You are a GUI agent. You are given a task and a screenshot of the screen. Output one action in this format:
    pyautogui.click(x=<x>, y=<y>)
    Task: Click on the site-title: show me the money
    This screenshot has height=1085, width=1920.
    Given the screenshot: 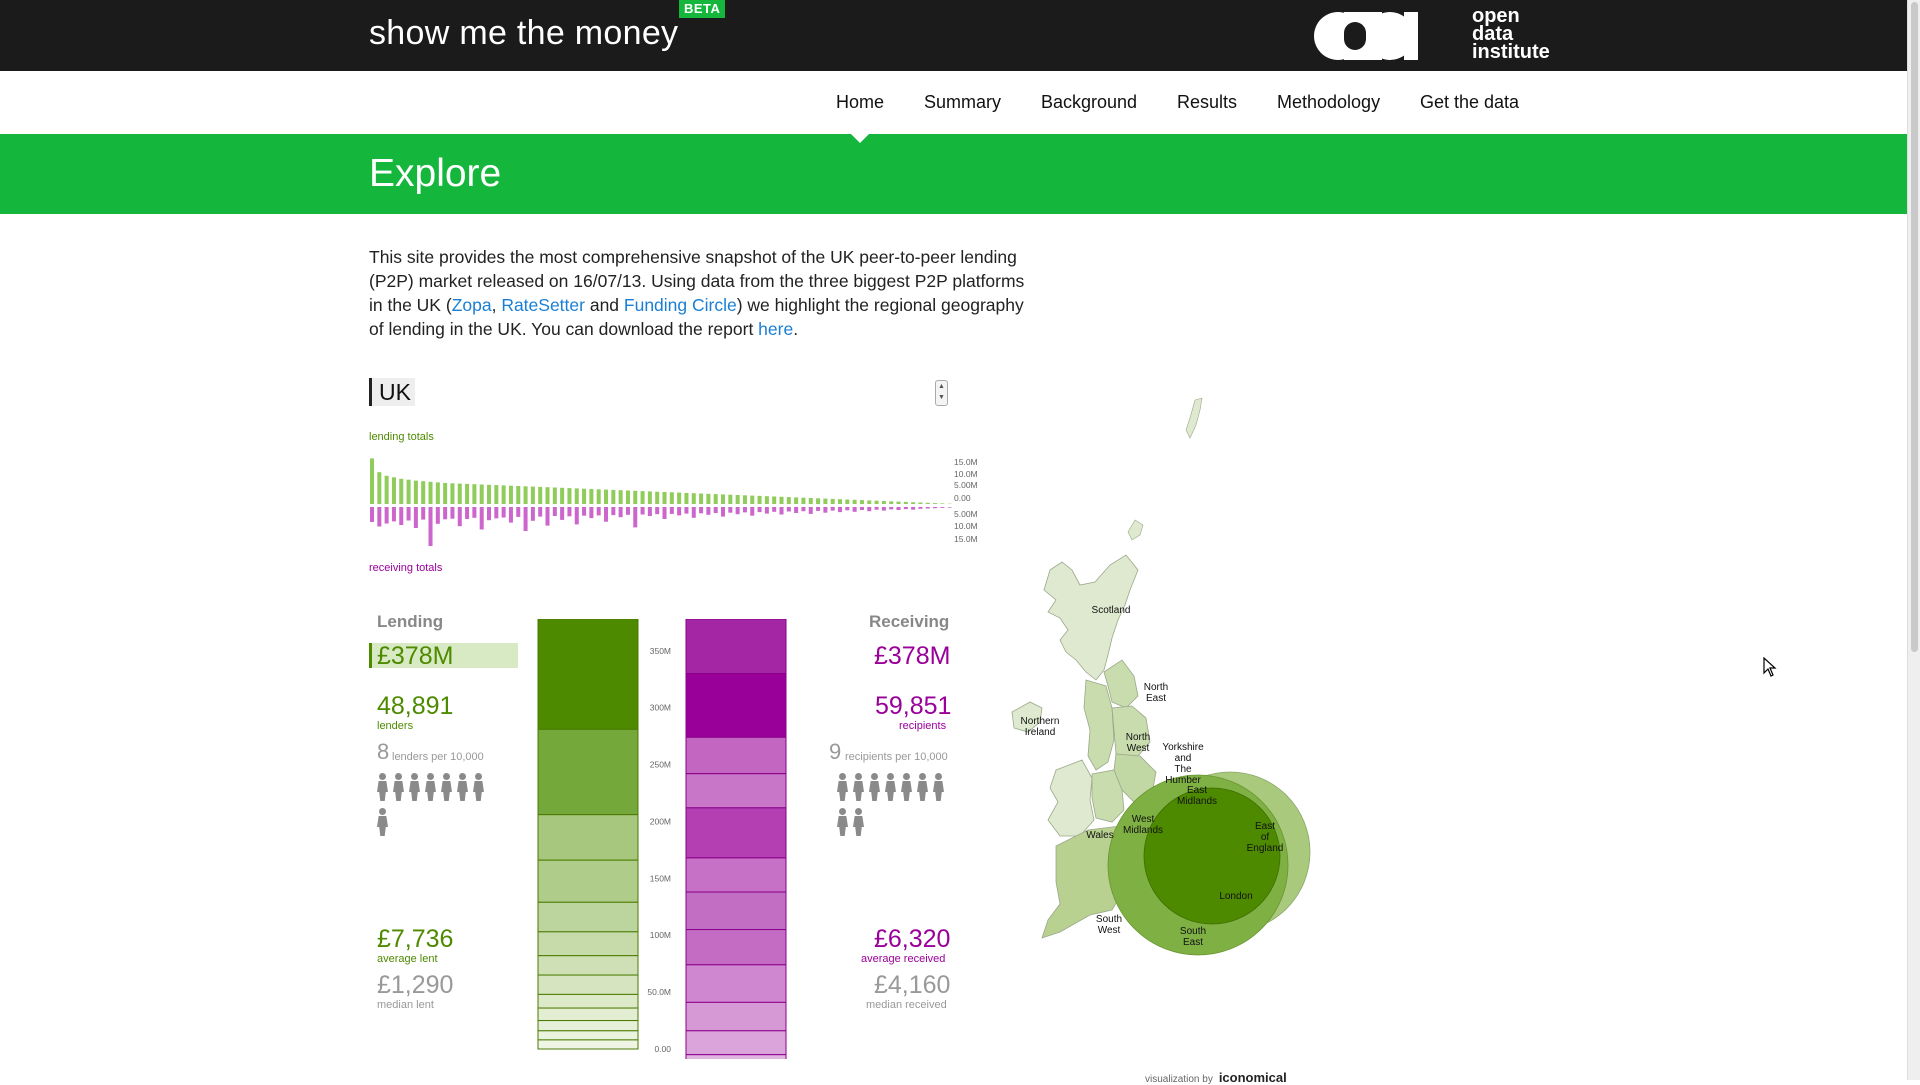 What is the action you would take?
    pyautogui.click(x=523, y=33)
    